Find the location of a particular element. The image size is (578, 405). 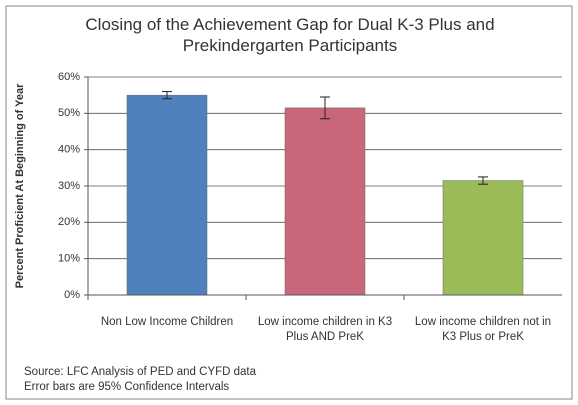

y-tick-label: 20% is located at coordinates (69, 222).